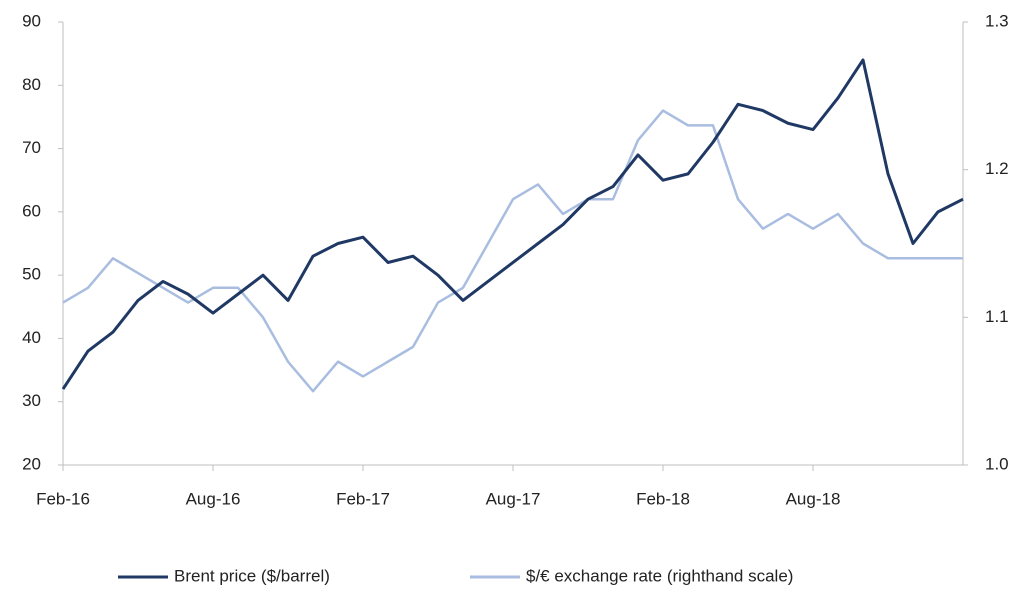  Describe the element at coordinates (31, 210) in the screenshot. I see `y-tick-label: 60` at that location.